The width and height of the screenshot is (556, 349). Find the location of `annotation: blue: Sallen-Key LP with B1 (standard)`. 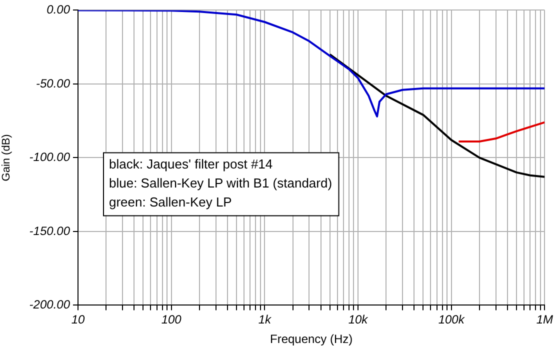

annotation: blue: Sallen-Key LP with B1 (standard) is located at coordinates (220, 182).